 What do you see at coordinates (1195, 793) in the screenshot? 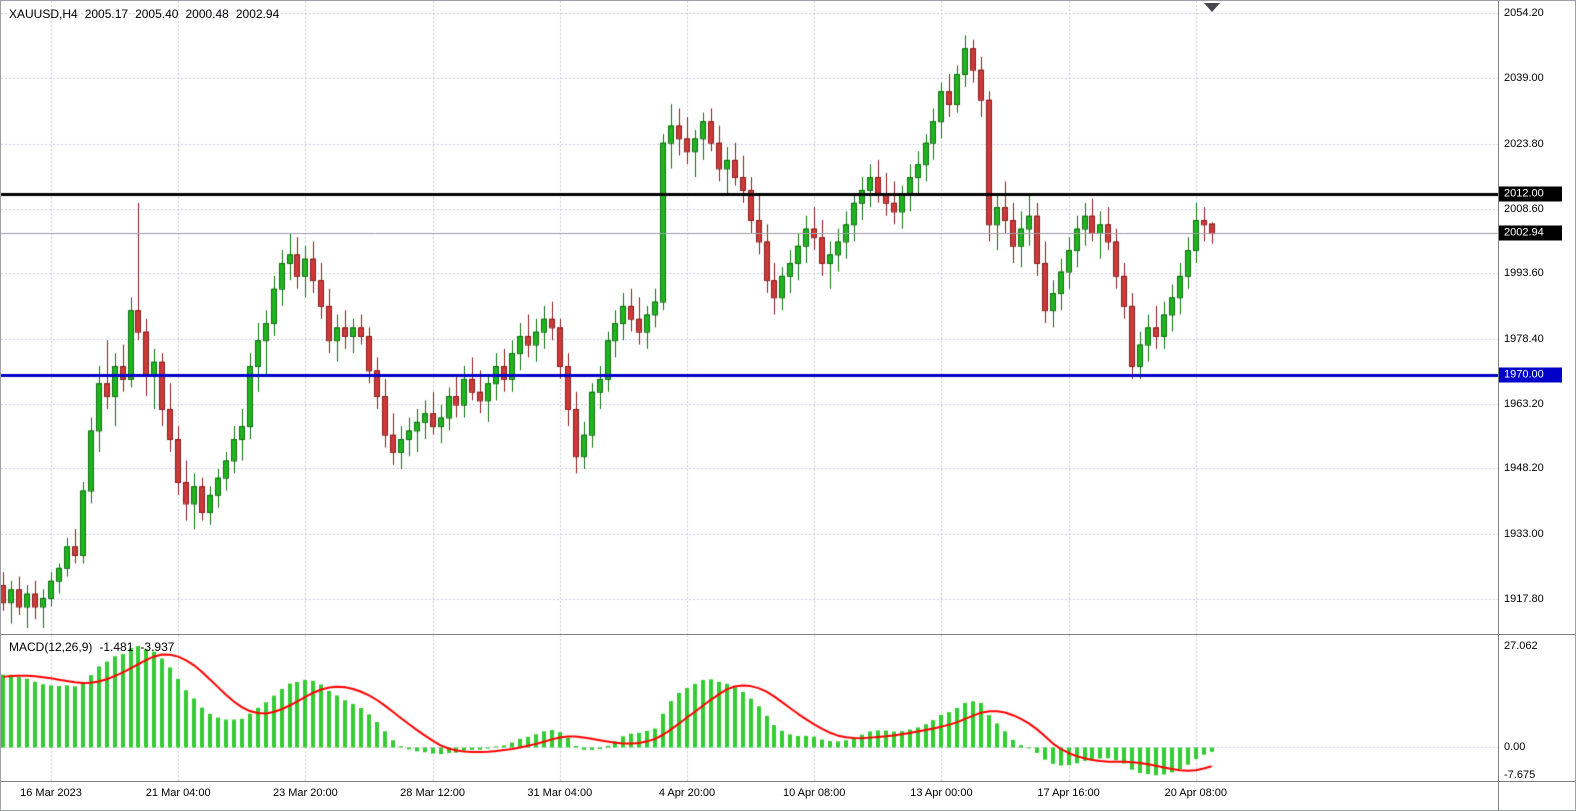
I see `time-axis-label: 20 Apr 08:00` at bounding box center [1195, 793].